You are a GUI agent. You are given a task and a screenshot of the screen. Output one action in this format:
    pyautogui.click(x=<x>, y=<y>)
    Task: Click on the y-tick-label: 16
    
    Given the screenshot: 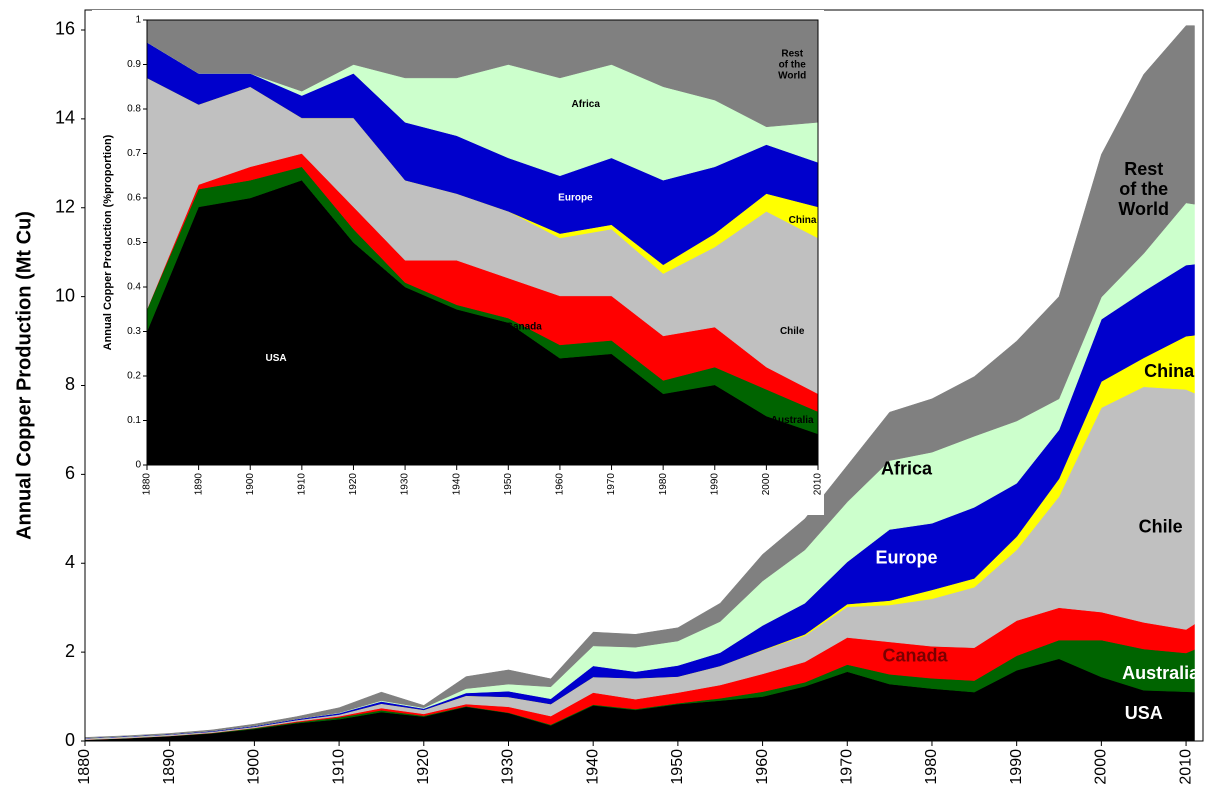 What is the action you would take?
    pyautogui.click(x=65, y=29)
    